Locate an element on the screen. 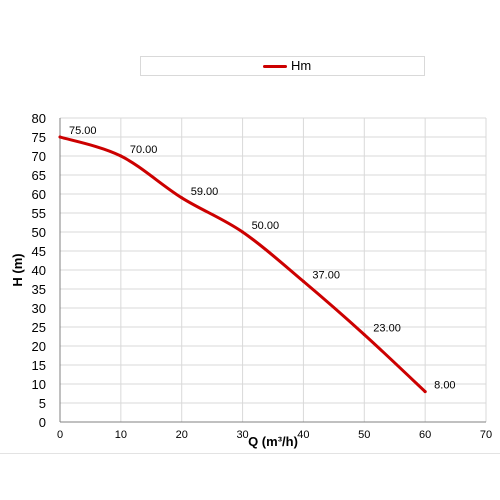 Image resolution: width=500 pixels, height=500 pixels. data-label-5: 23.00 is located at coordinates (387, 329).